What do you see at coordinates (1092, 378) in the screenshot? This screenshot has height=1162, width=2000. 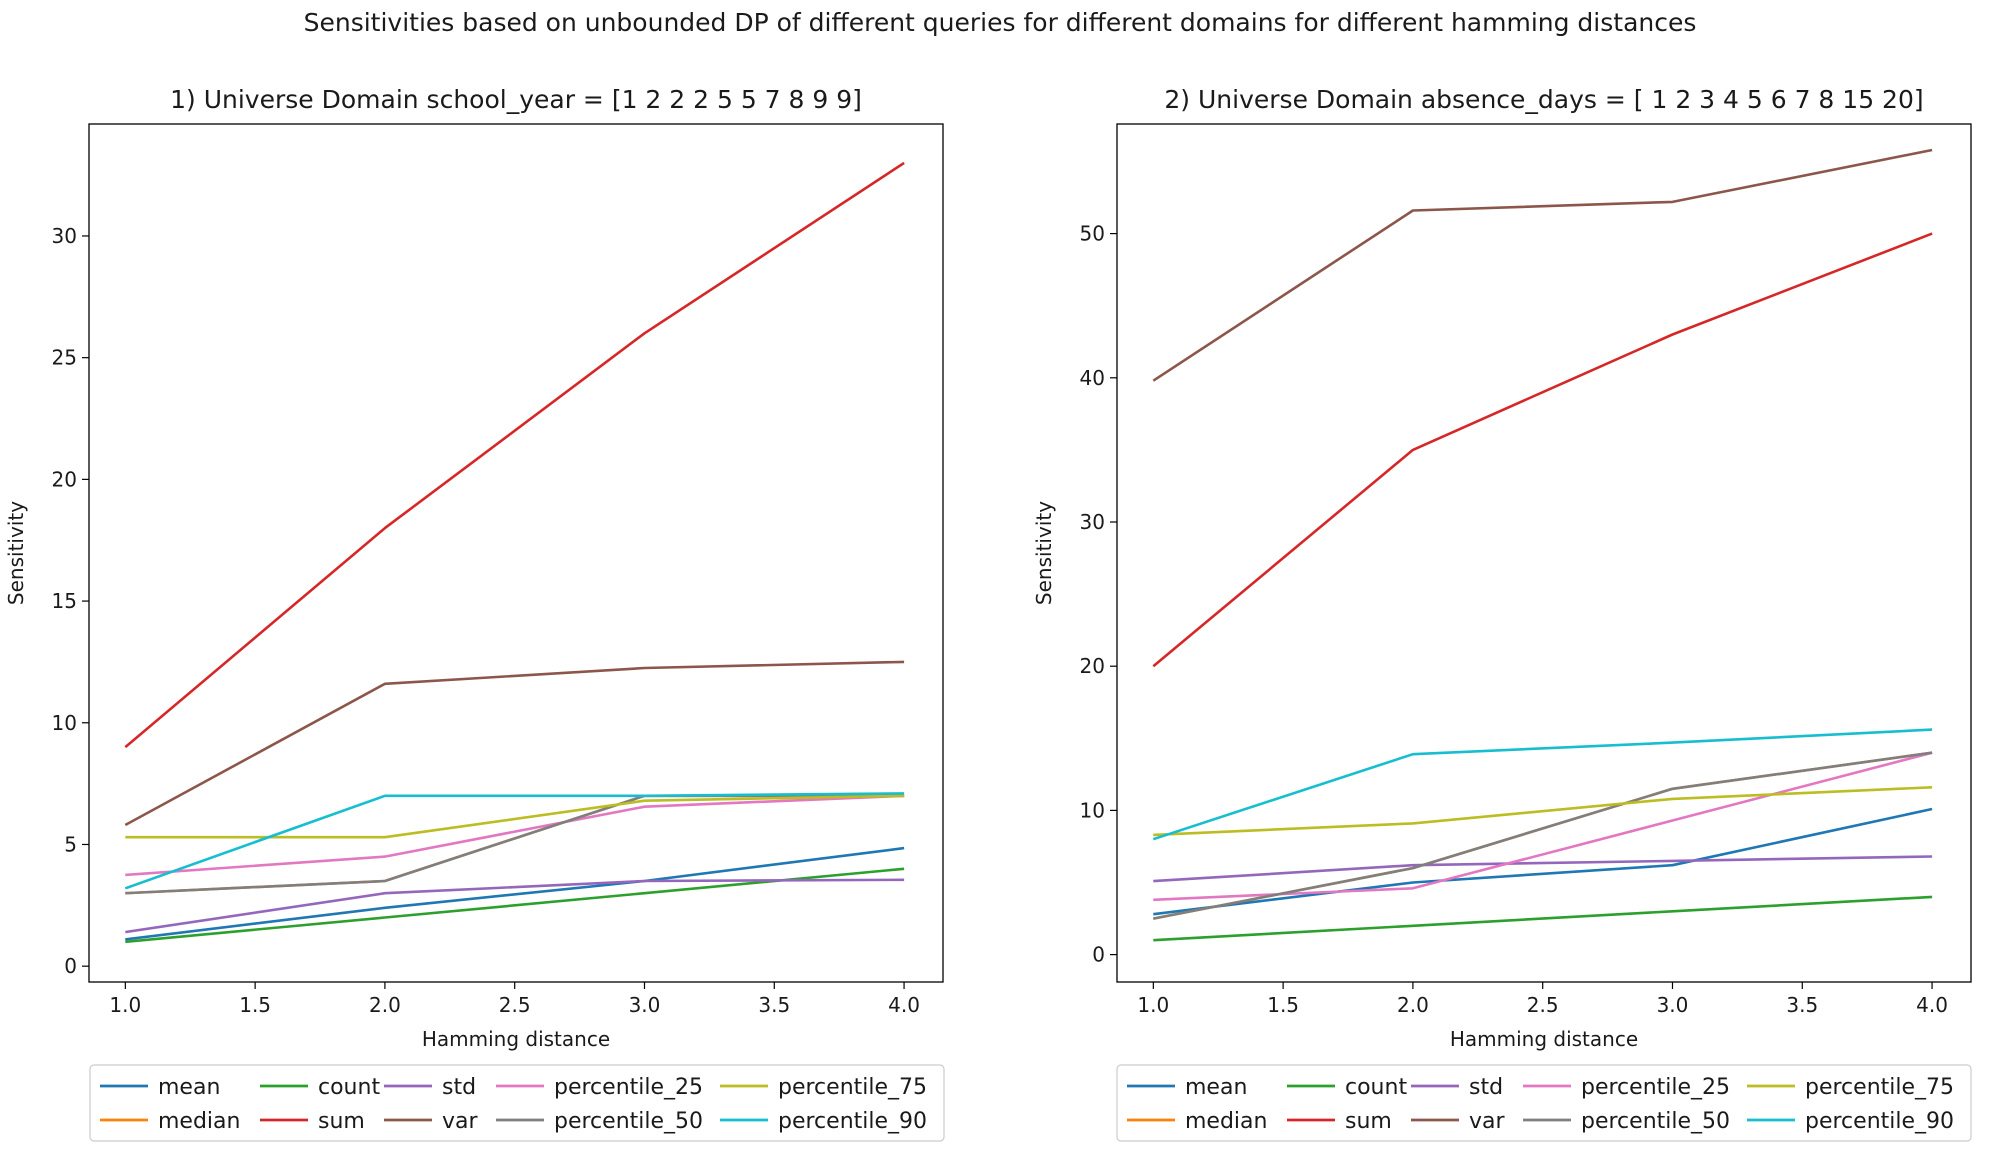 I see `y-tick-label: 40` at bounding box center [1092, 378].